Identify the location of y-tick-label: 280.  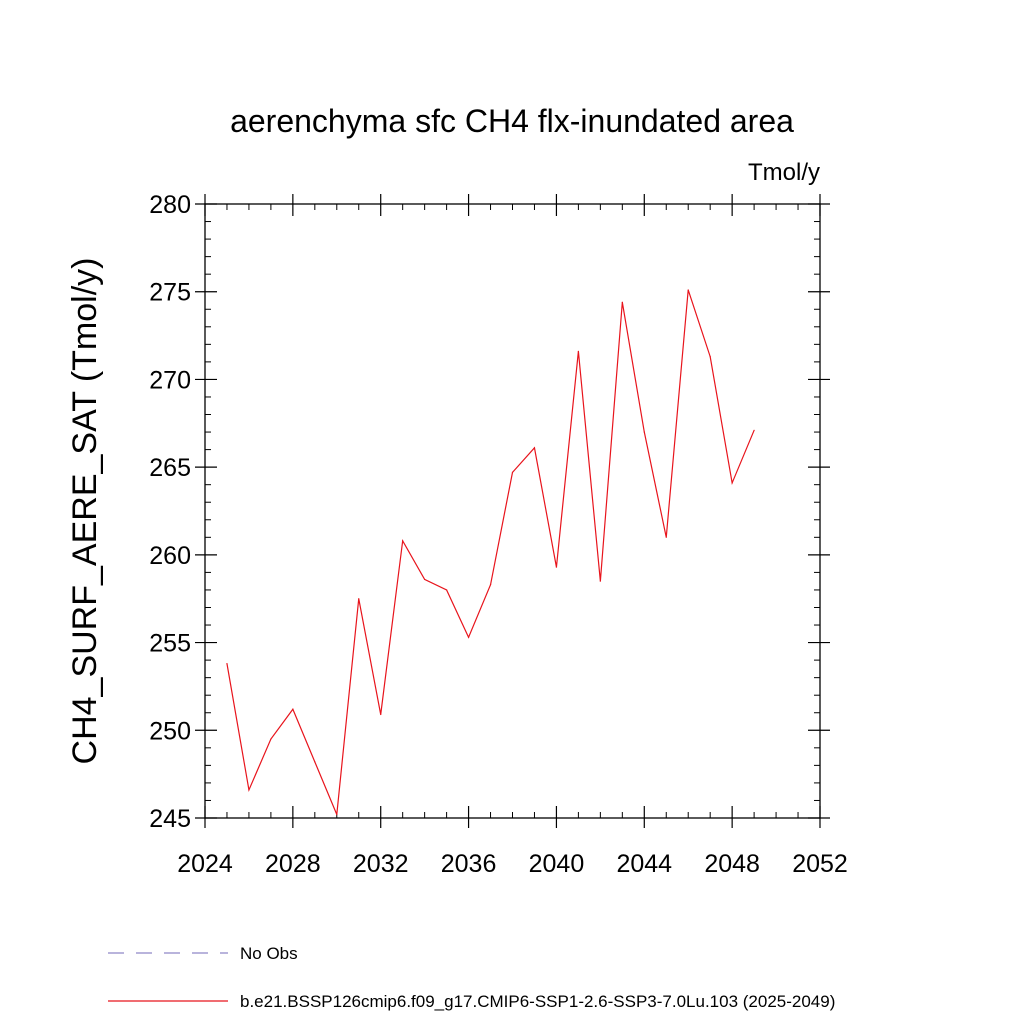
(170, 205).